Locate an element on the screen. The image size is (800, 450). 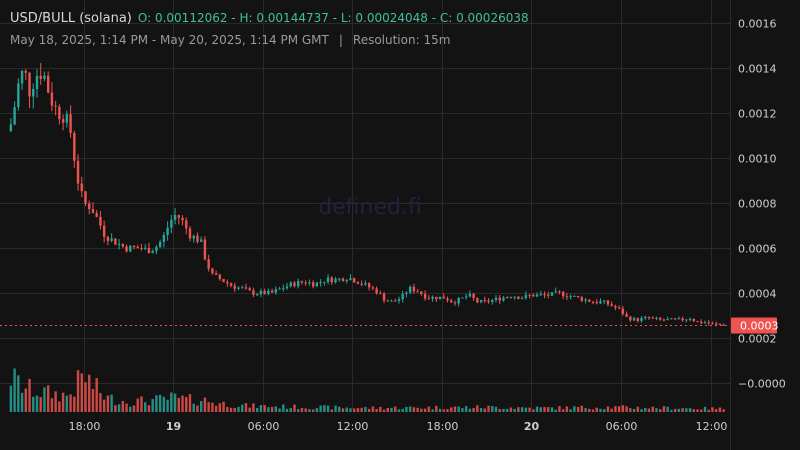
time-tick-label: 18:00 is located at coordinates (443, 426).